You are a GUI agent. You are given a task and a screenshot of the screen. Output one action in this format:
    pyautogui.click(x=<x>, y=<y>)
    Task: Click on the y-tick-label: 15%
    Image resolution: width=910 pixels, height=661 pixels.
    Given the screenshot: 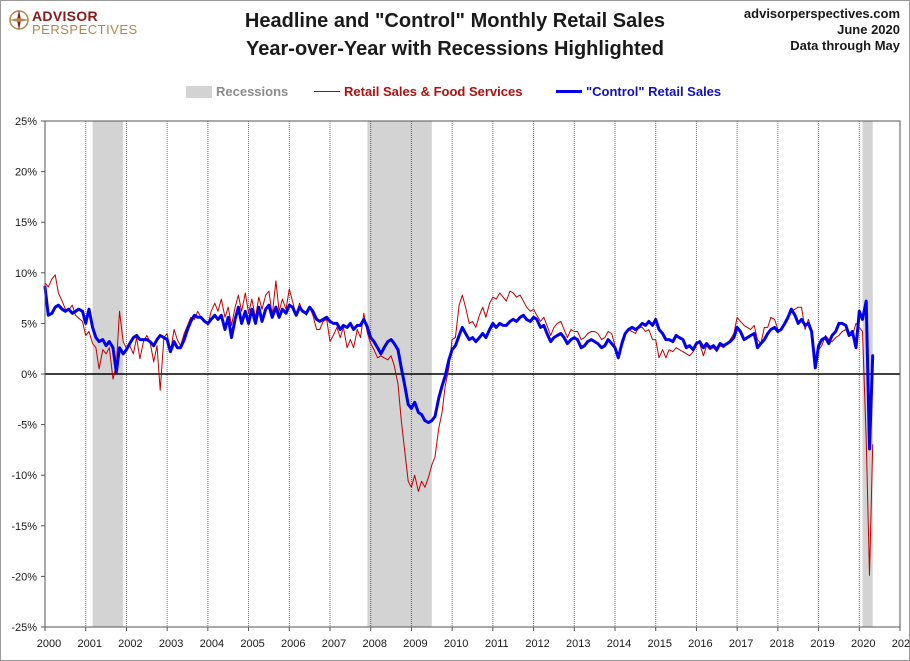 What is the action you would take?
    pyautogui.click(x=26, y=223)
    